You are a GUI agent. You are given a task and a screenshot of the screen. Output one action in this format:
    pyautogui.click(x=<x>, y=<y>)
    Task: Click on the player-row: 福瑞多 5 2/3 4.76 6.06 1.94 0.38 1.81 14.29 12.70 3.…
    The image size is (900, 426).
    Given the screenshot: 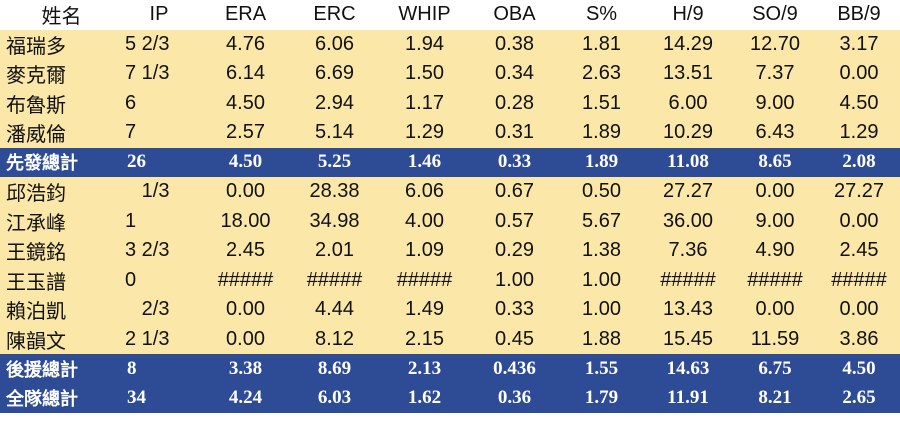 What is the action you would take?
    pyautogui.click(x=450, y=44)
    